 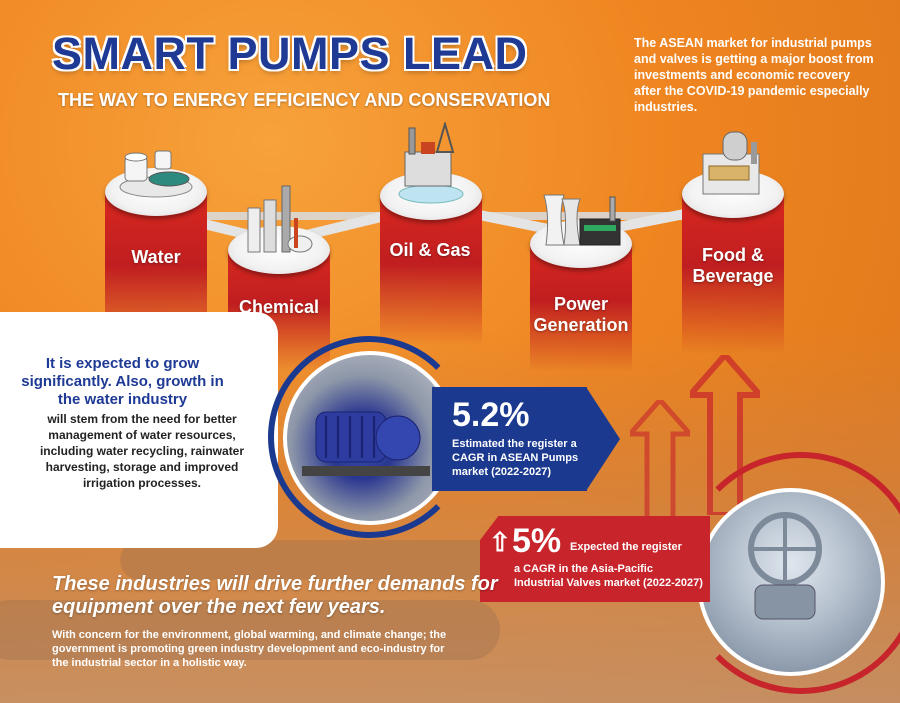 I want to click on valve-wheel-icon, so click(x=785, y=566).